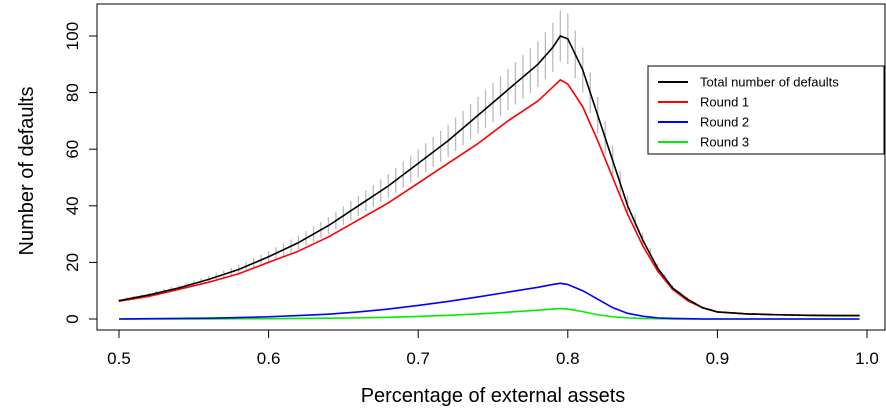  Describe the element at coordinates (72, 36) in the screenshot. I see `y-tick-label: 100` at that location.